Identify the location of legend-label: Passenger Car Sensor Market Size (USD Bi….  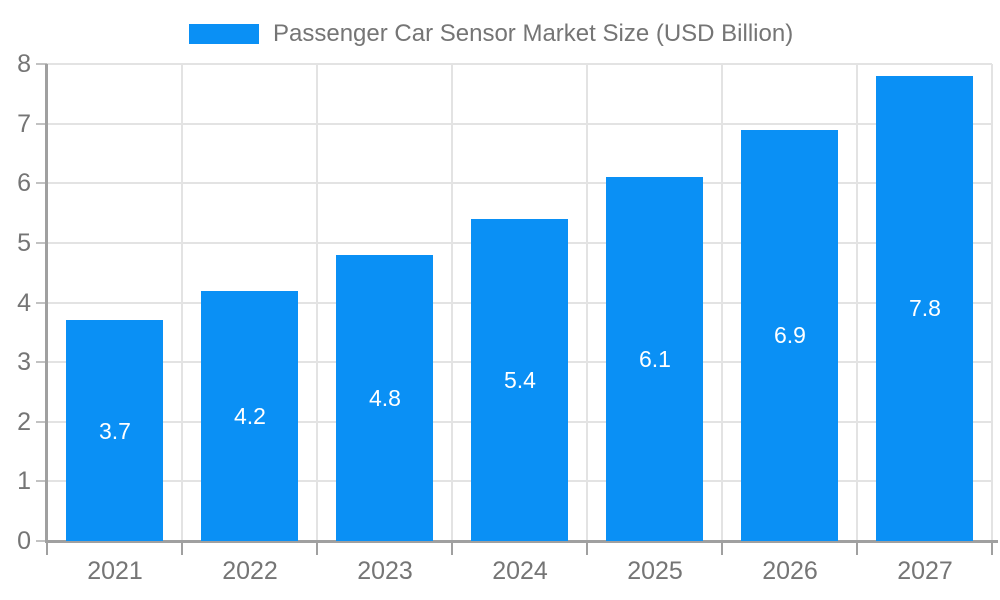
(533, 33).